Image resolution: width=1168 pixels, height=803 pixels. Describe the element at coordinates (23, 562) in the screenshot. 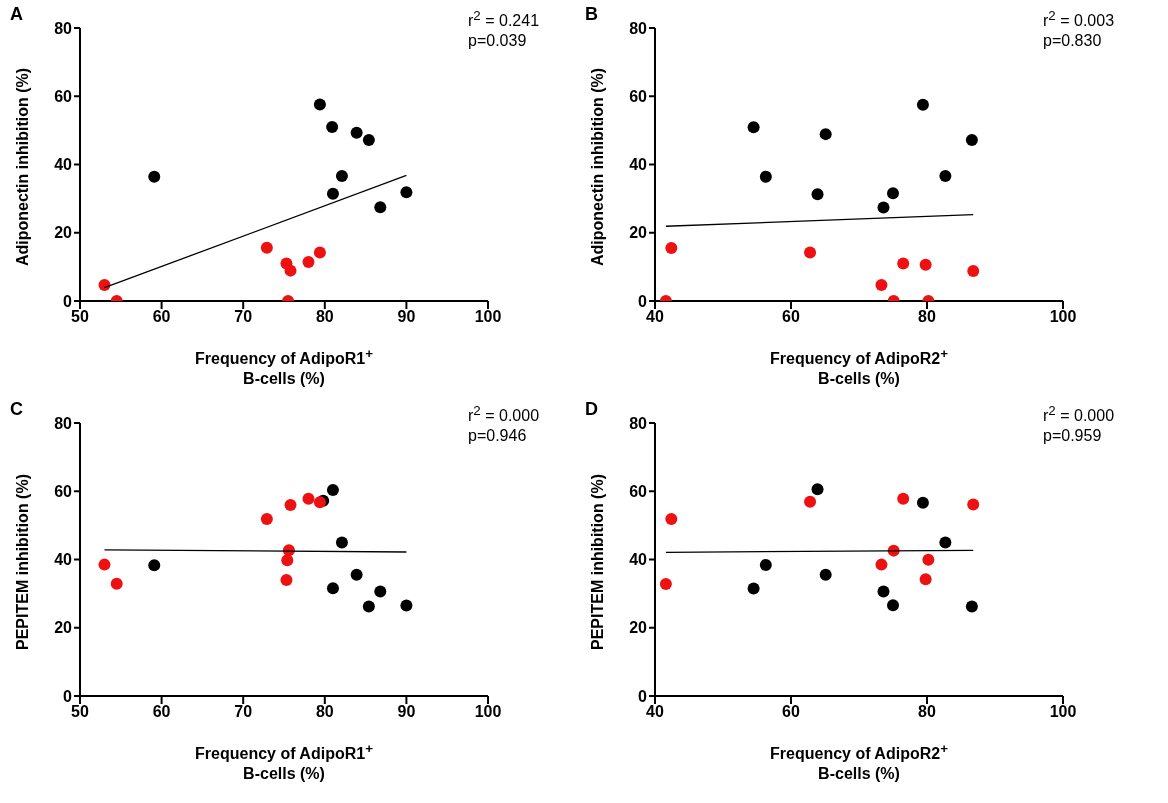

I see `y-axis-title: PEPITEM inhibition (%)` at that location.